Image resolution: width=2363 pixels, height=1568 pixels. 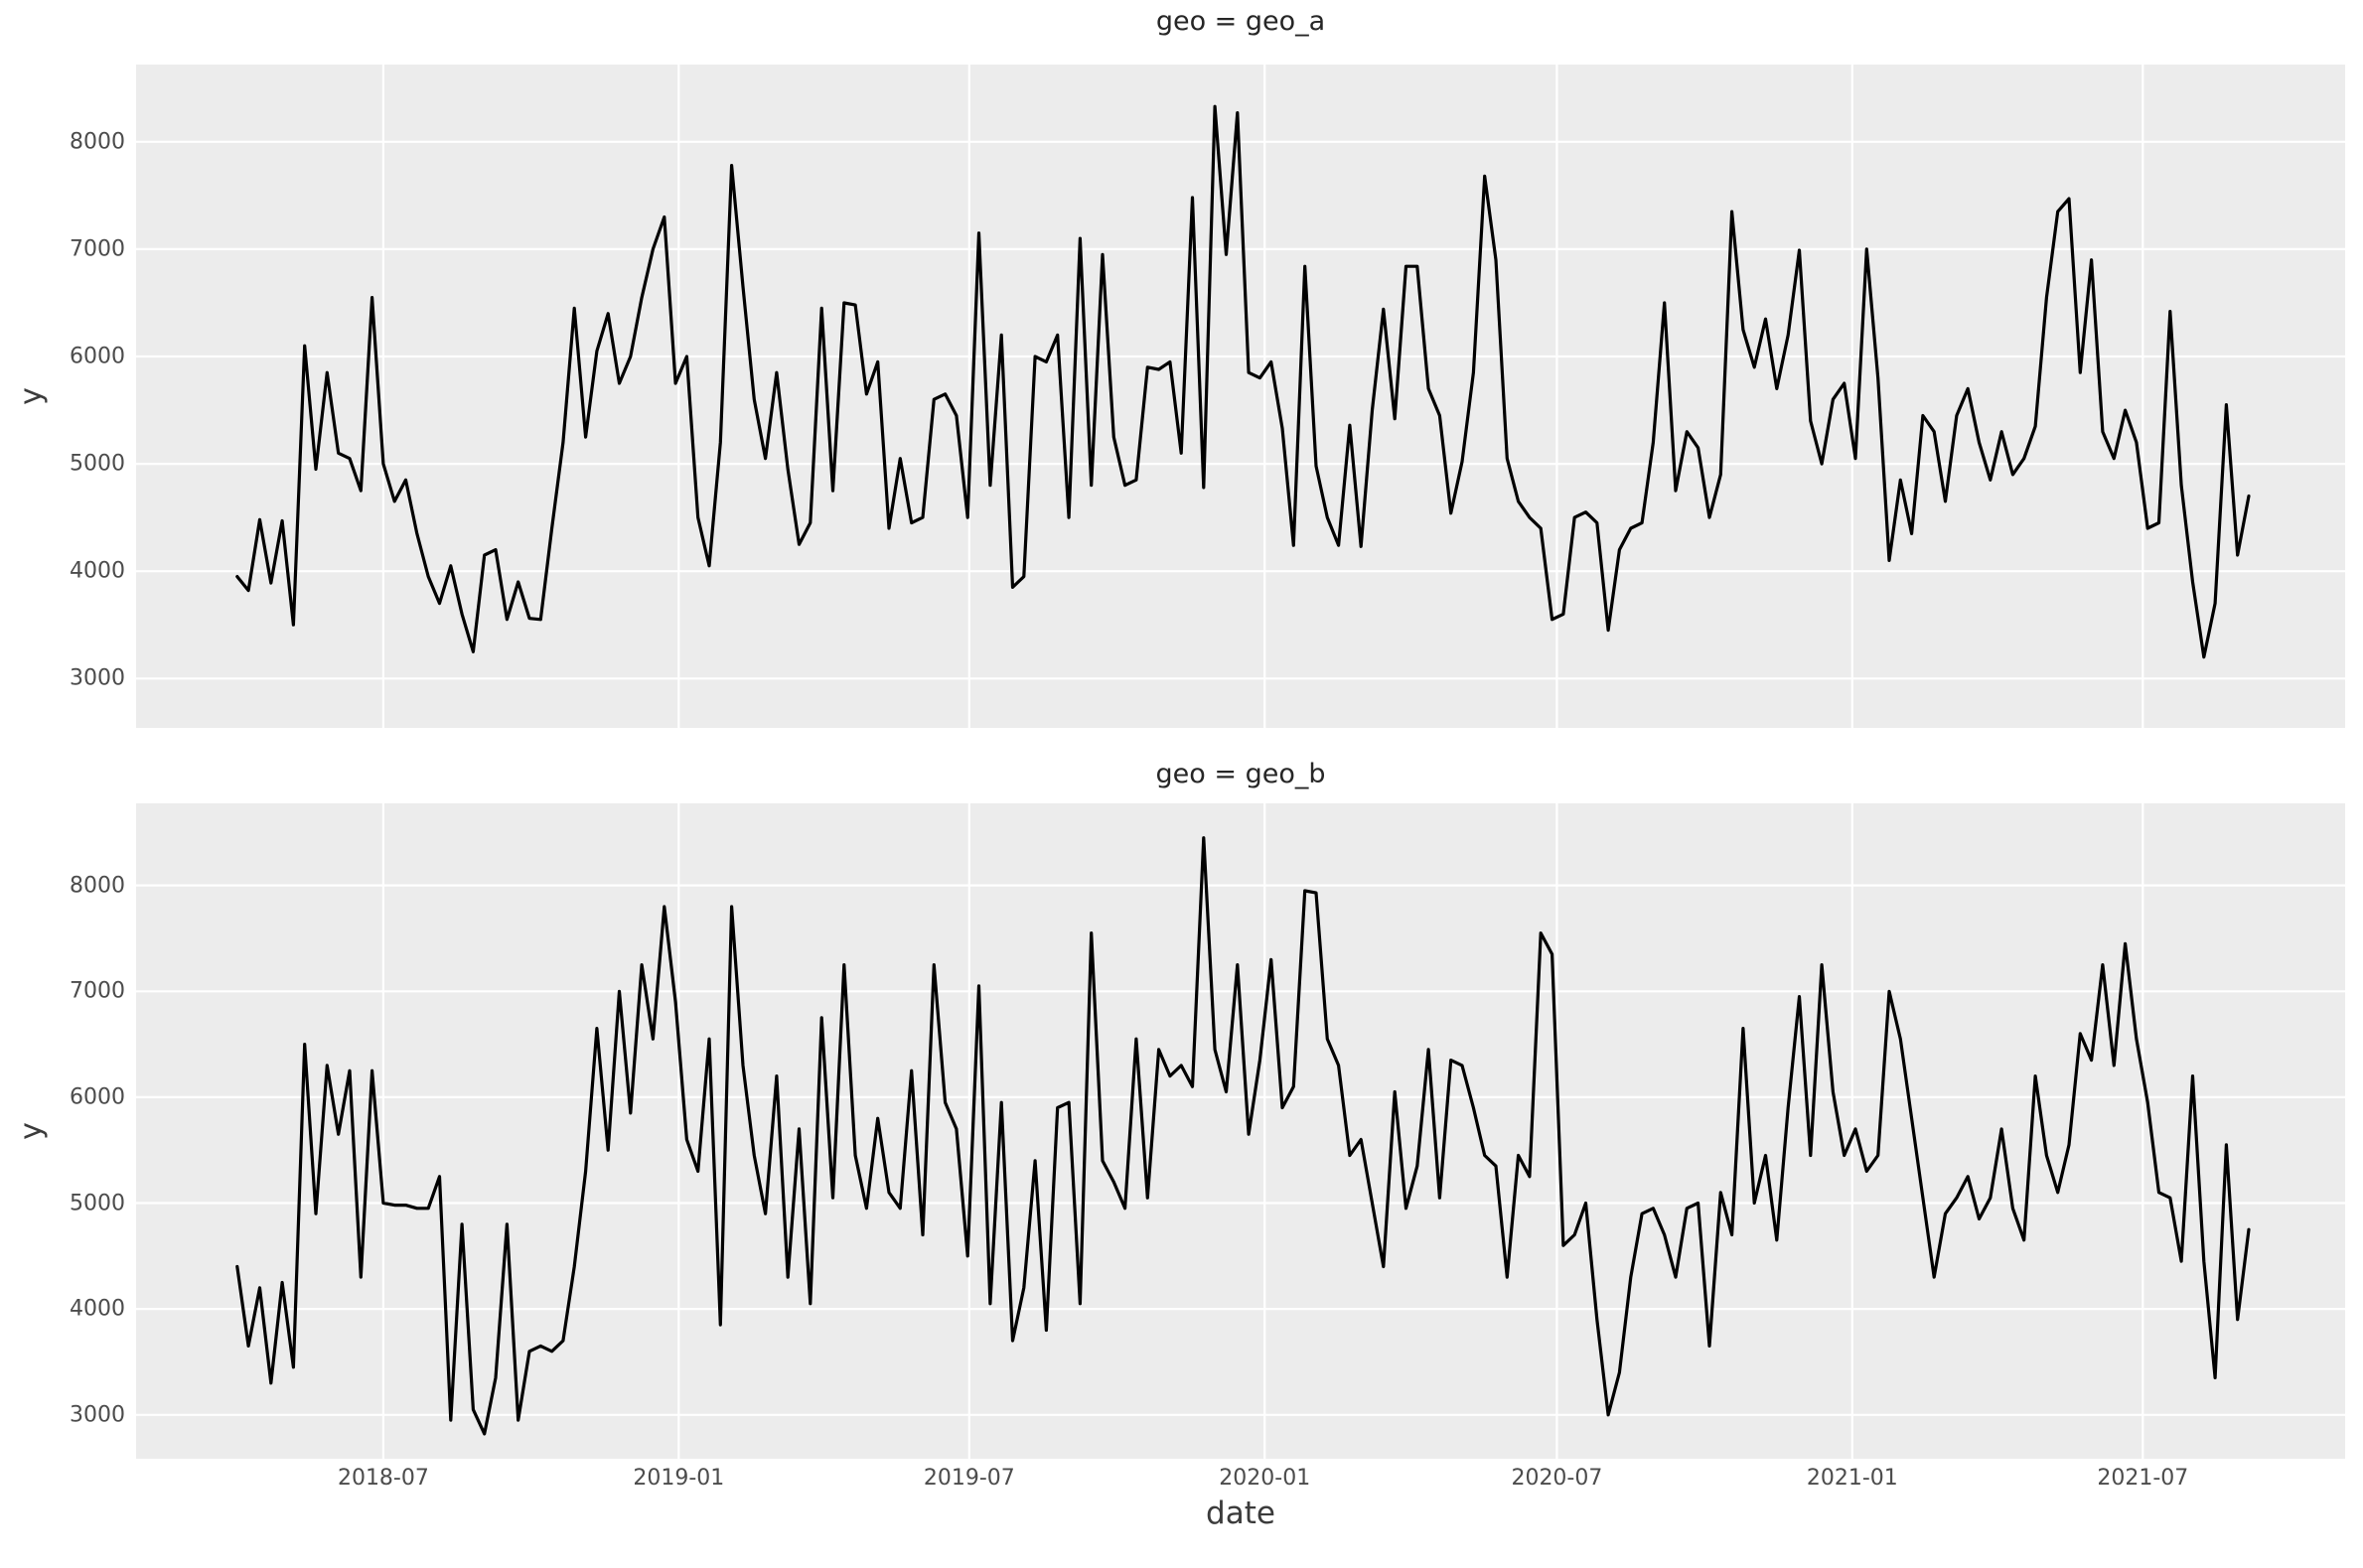 I want to click on x-tick-label: 2018-07, so click(x=383, y=1478).